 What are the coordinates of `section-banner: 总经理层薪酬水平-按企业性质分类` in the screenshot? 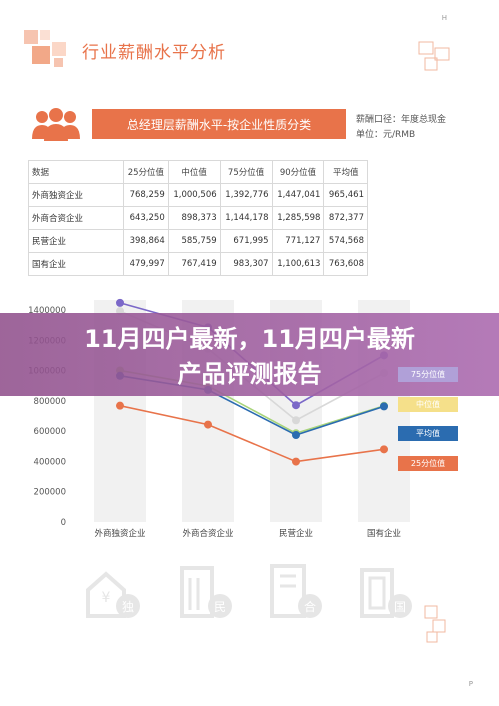 It's located at (219, 124).